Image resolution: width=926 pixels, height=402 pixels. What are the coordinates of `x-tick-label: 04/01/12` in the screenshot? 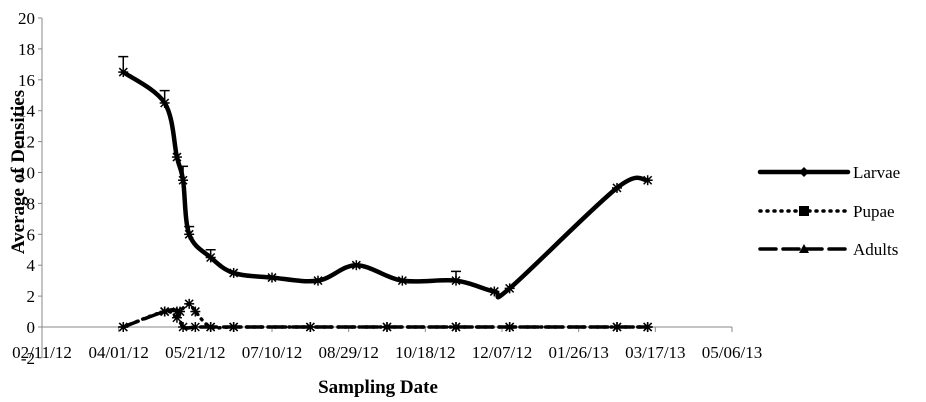 It's located at (118, 352).